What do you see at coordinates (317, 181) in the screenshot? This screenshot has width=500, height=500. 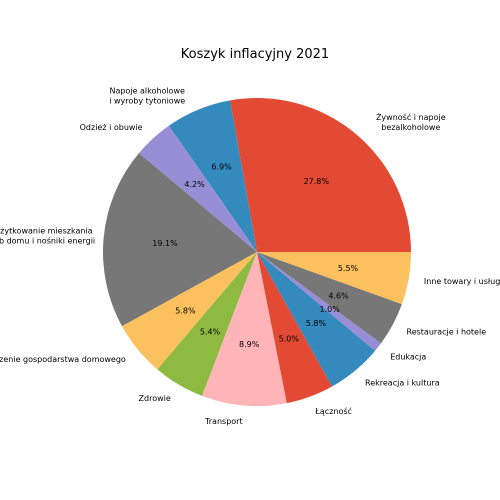 I see `slice-percentage-label: 27.8%` at bounding box center [317, 181].